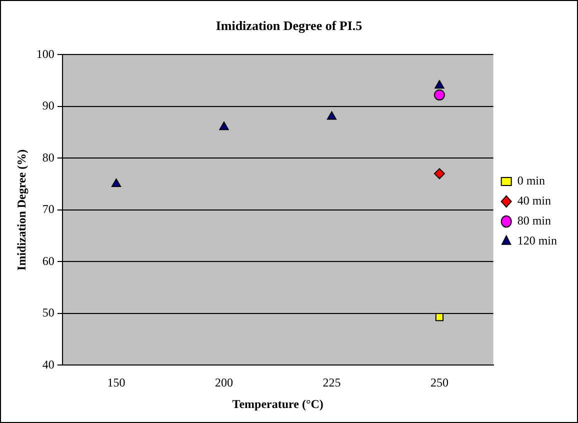 This screenshot has width=578, height=423. What do you see at coordinates (278, 403) in the screenshot?
I see `x-axis-title: Temperature (°C)` at bounding box center [278, 403].